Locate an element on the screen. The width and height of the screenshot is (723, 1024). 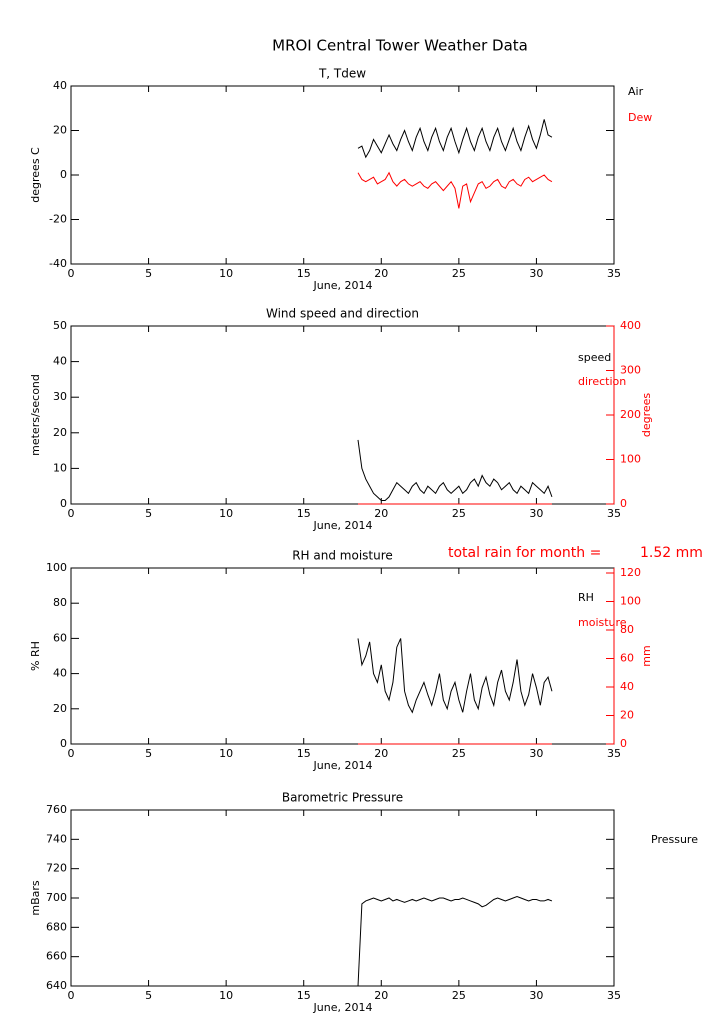
legend-label: speed is located at coordinates (594, 357).